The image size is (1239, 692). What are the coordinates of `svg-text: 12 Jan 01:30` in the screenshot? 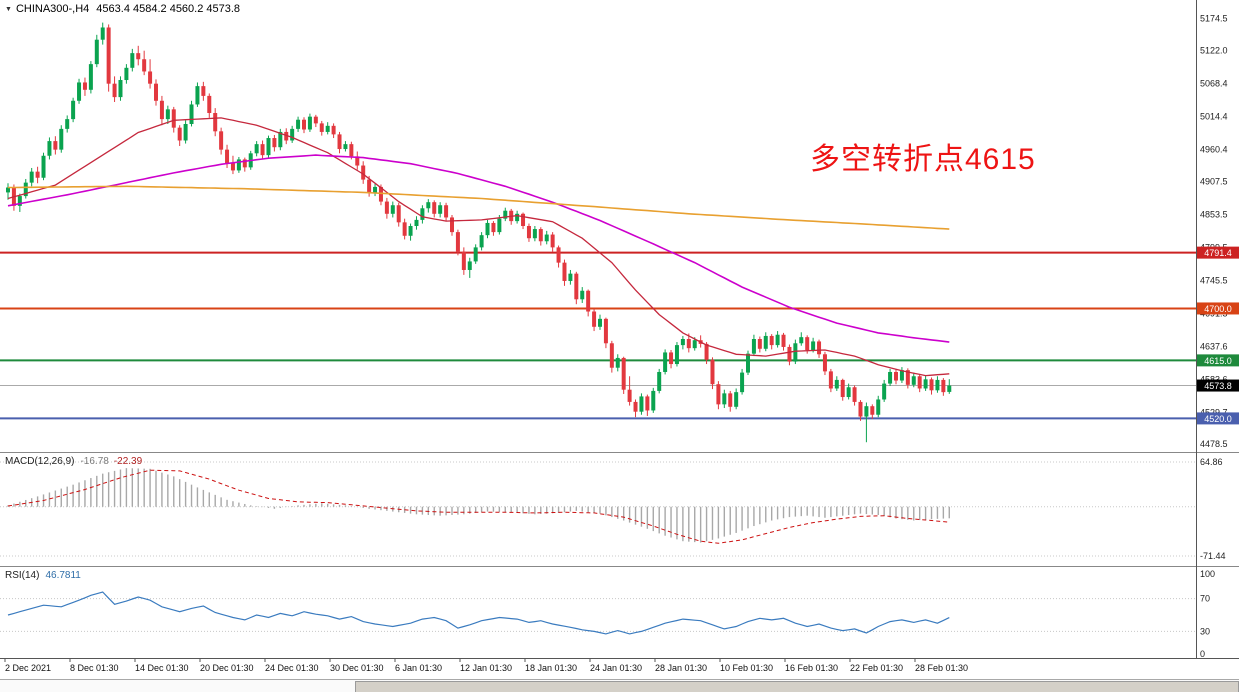 It's located at (486, 668).